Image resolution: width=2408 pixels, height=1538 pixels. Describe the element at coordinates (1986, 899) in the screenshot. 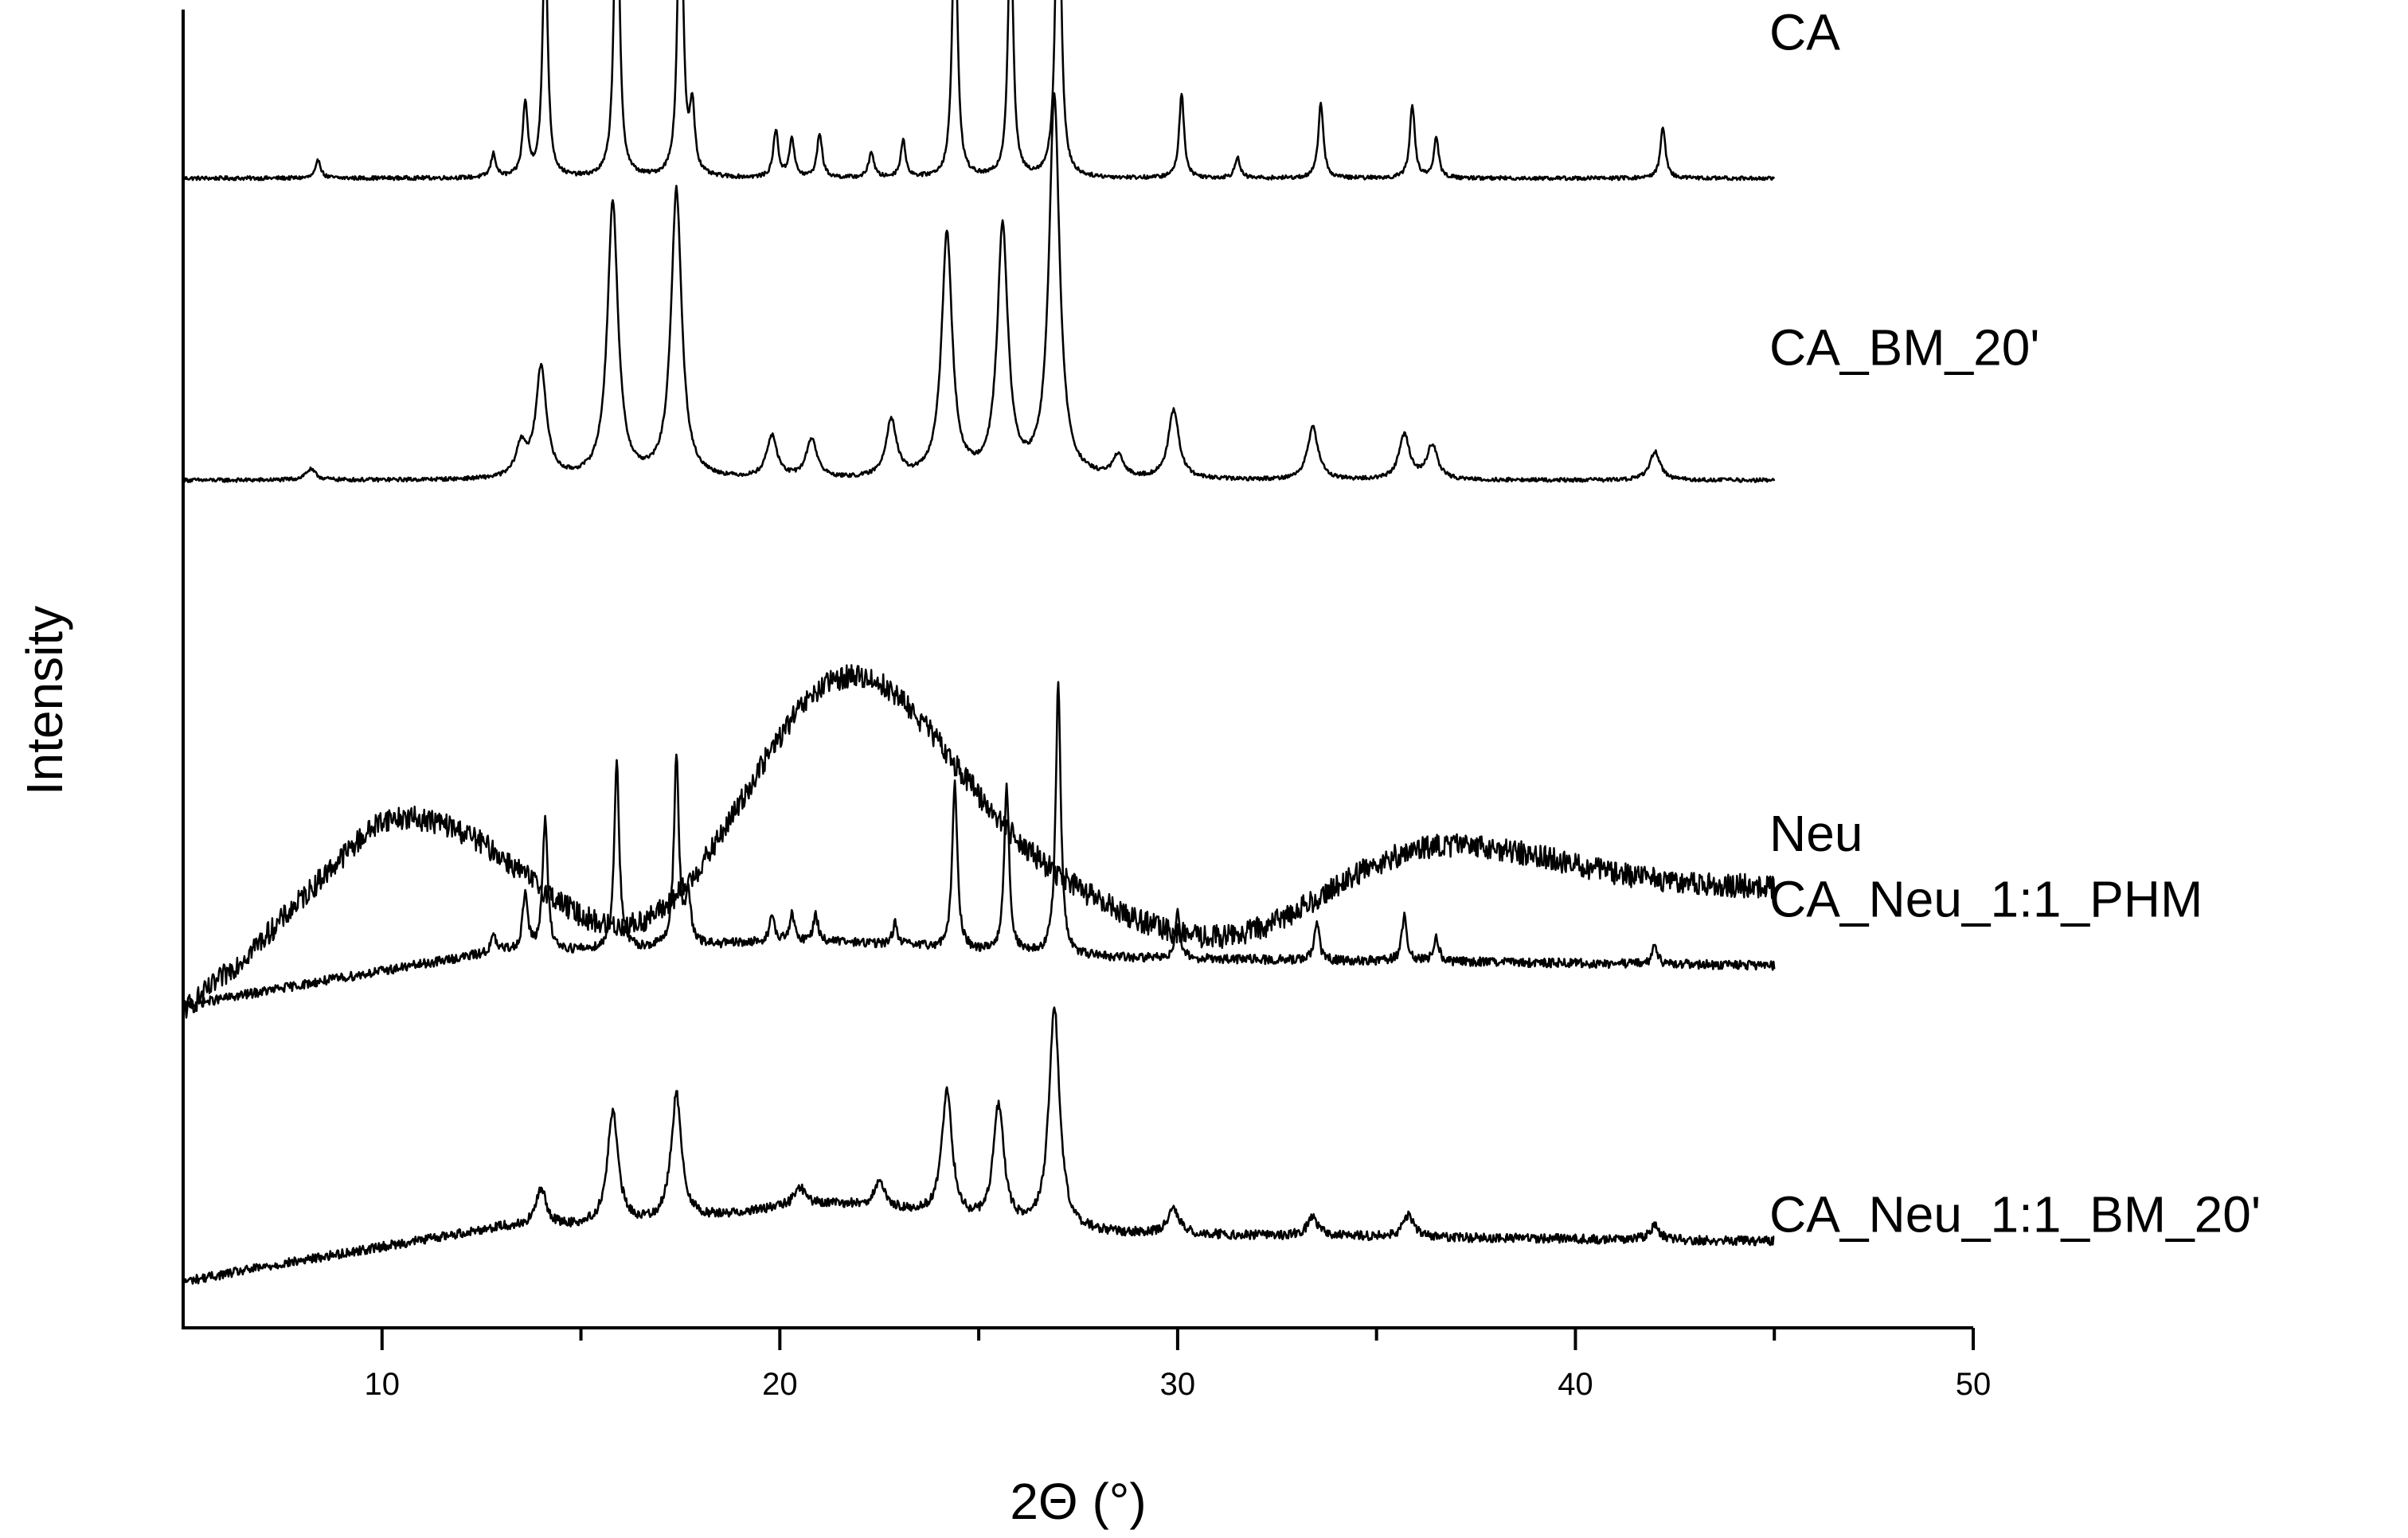

I see `series-label-3: CA_Neu_1:1_PHM` at that location.